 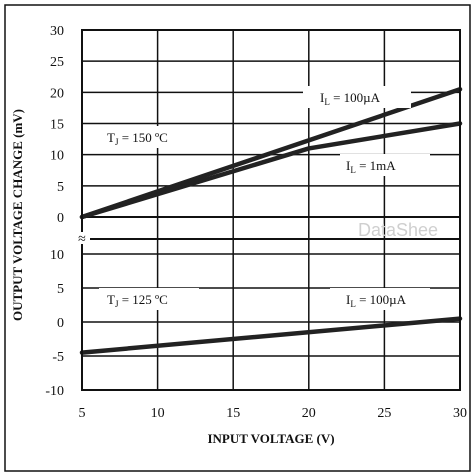 I want to click on svg-text: IL = 1mA, so click(x=371, y=166).